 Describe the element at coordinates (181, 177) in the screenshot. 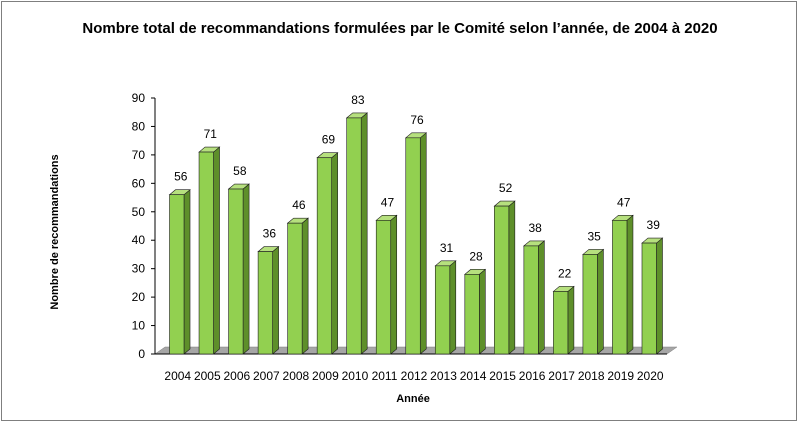

I see `data-label: 56` at that location.